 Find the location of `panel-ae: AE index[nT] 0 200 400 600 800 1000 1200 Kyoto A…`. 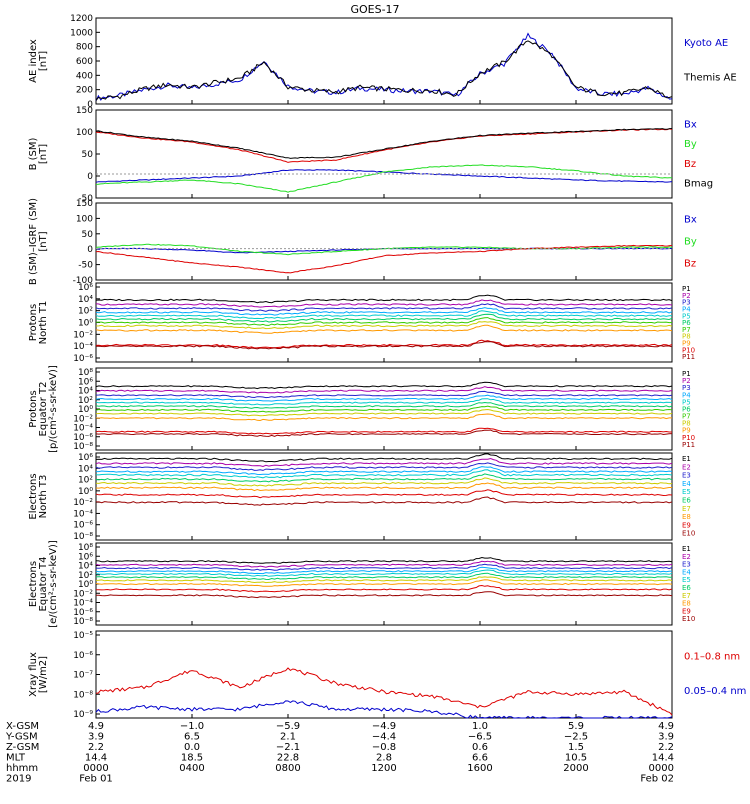

panel-ae: AE index[nT] 0 200 400 600 800 1000 1200 Kyoto A… is located at coordinates (382, 62).